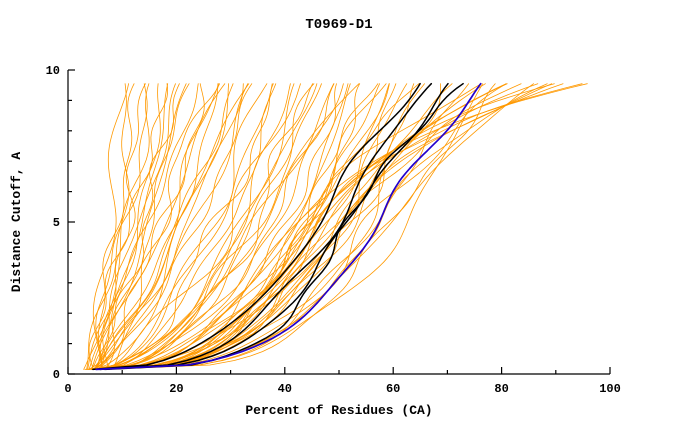 The height and width of the screenshot is (440, 680). I want to click on chart-title: T0969-D1, so click(338, 25).